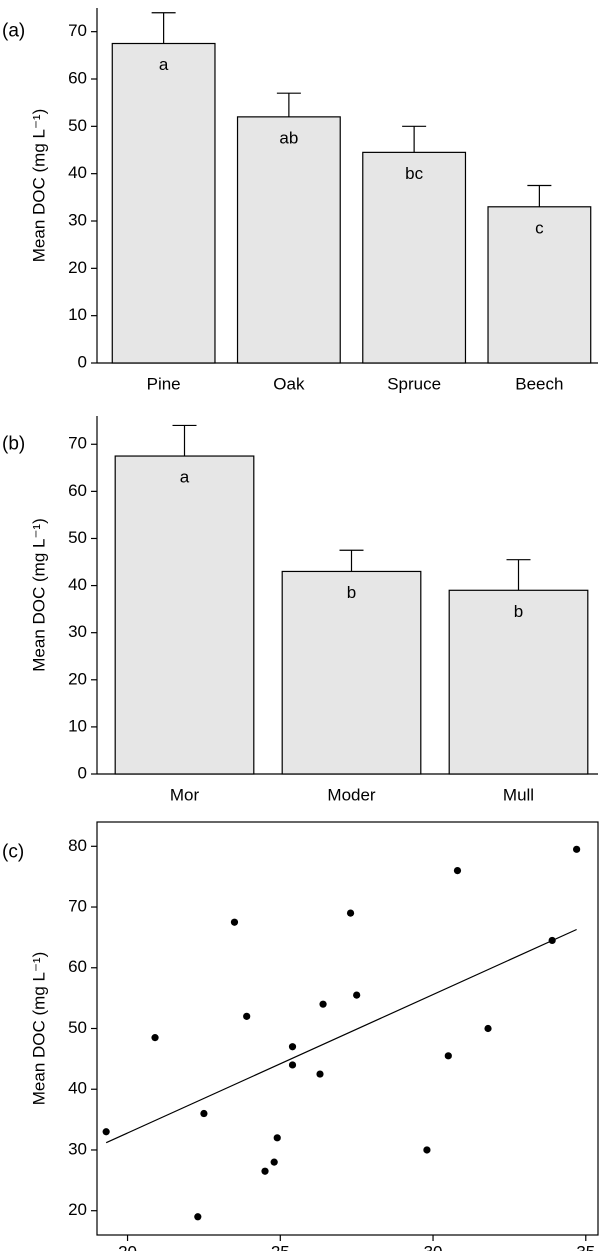  I want to click on panel-label: (b), so click(13, 443).